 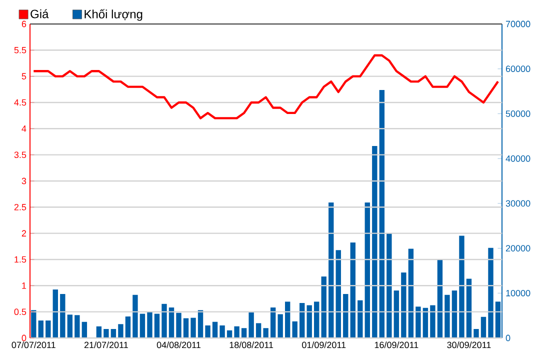 What do you see at coordinates (24, 181) in the screenshot?
I see `y-tick-label: 3` at bounding box center [24, 181].